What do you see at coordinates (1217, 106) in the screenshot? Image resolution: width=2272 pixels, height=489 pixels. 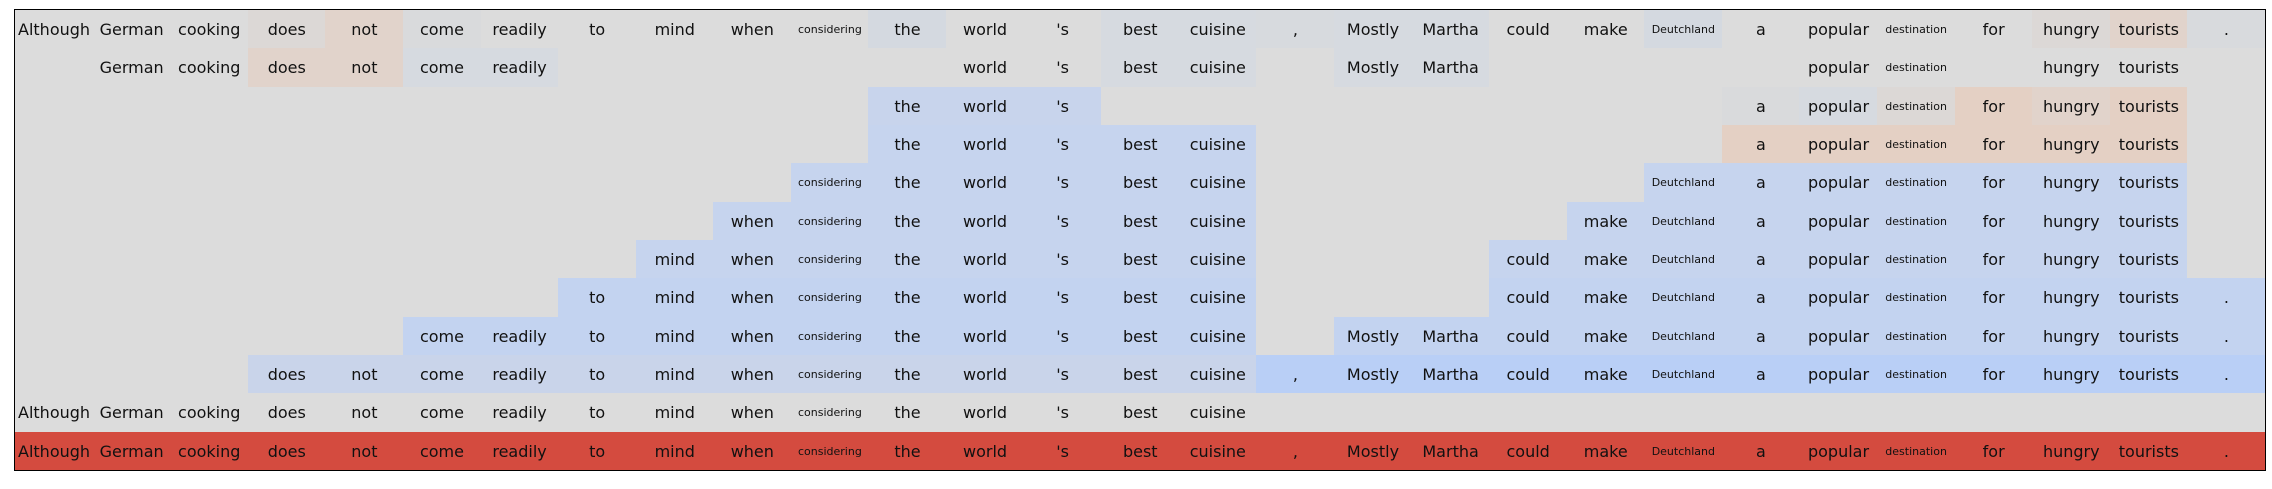 I see `heatmap-cell-r2-c15` at bounding box center [1217, 106].